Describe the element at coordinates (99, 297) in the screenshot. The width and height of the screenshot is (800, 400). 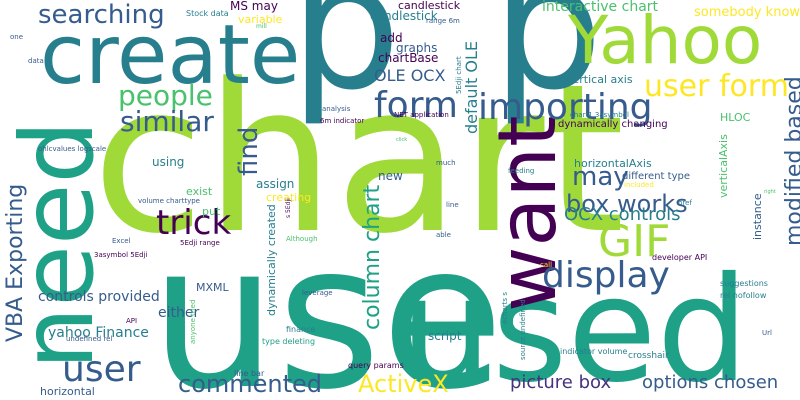
I see `word-controls-provided: controls provided` at that location.